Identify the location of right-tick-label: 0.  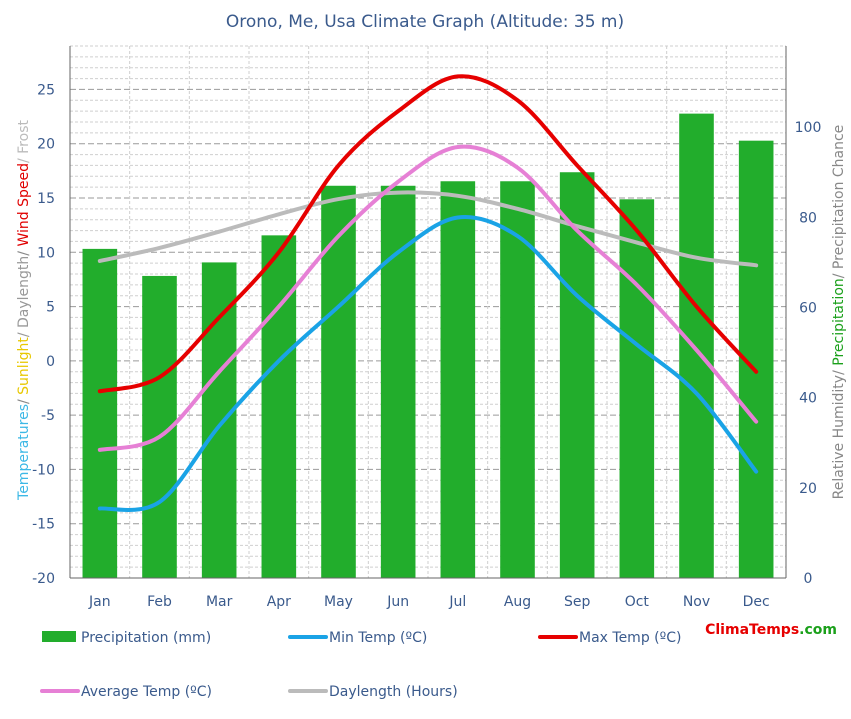
(808, 579).